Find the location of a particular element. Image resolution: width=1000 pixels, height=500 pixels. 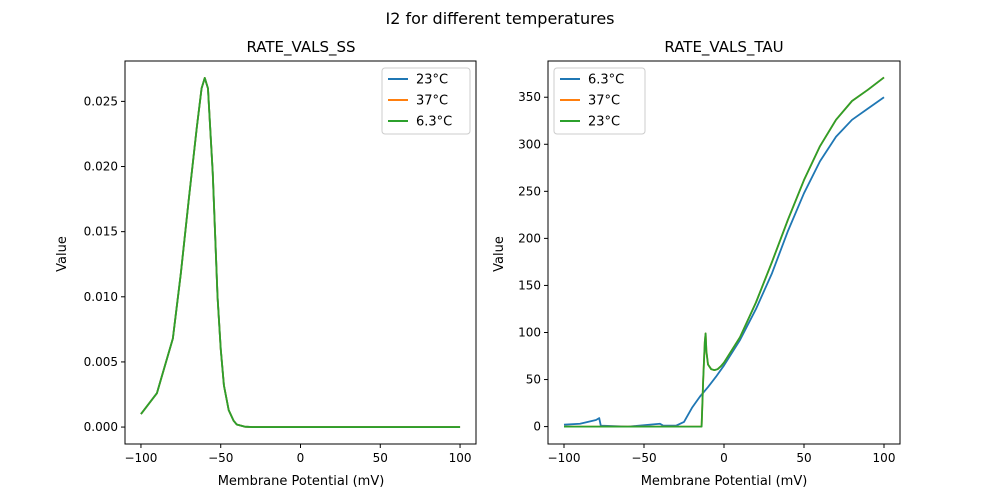

y-tick-label: 0.010 is located at coordinates (101, 297).